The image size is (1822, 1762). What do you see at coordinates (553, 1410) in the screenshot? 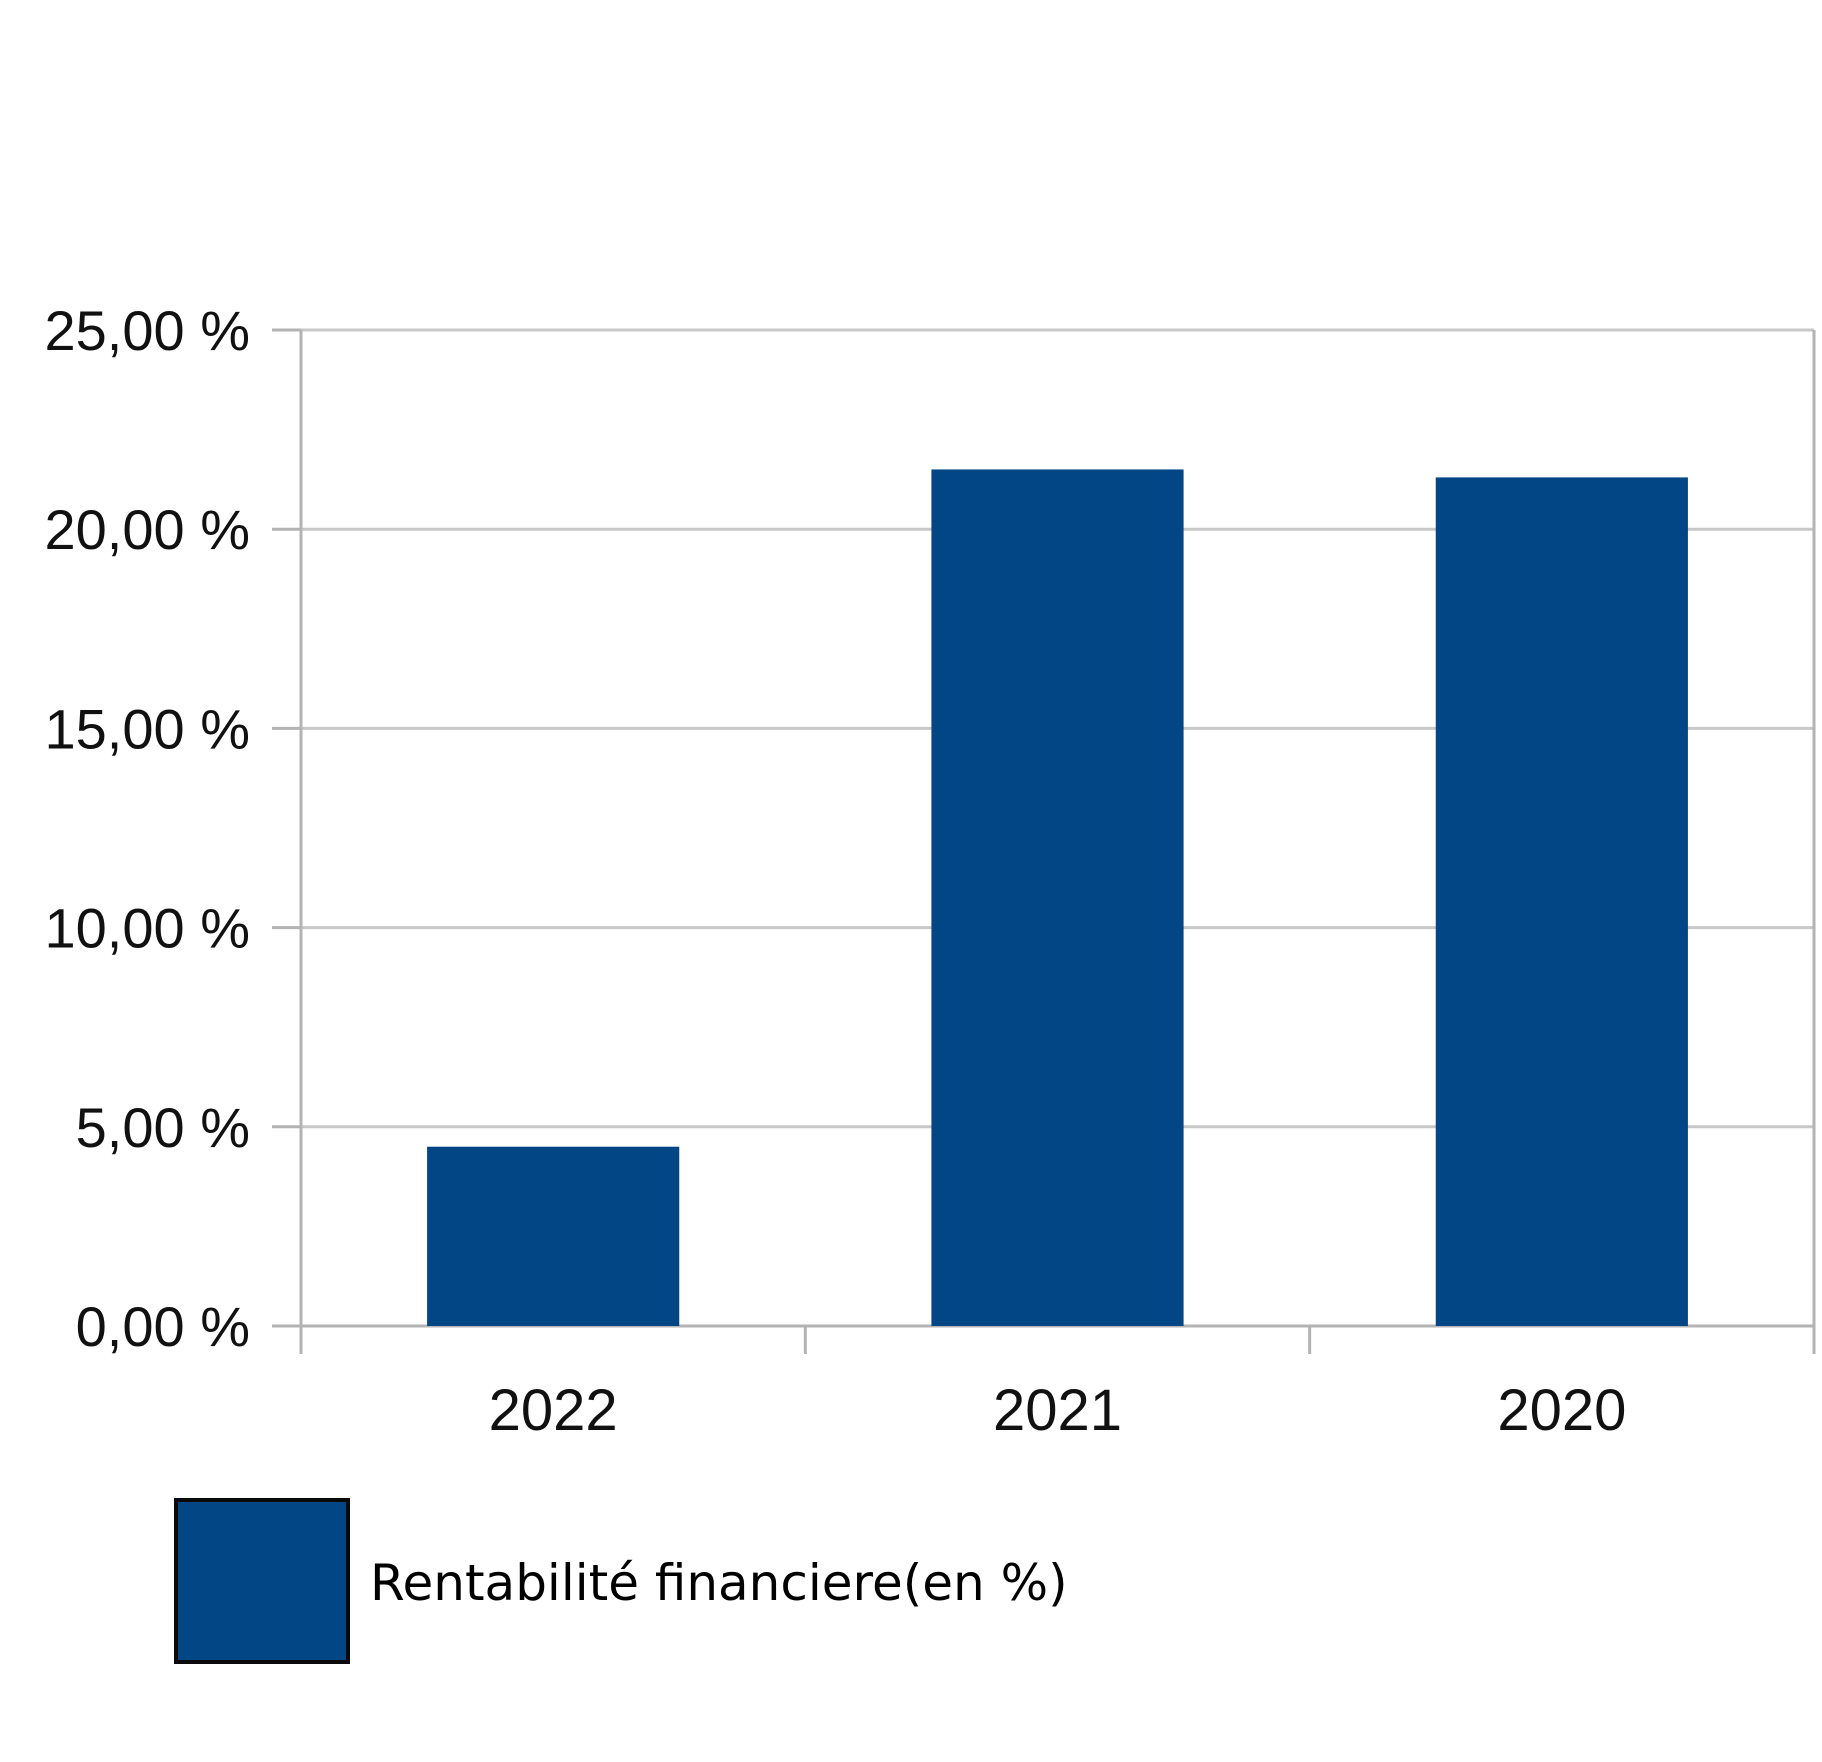
I see `x-tick-label: 2022` at bounding box center [553, 1410].